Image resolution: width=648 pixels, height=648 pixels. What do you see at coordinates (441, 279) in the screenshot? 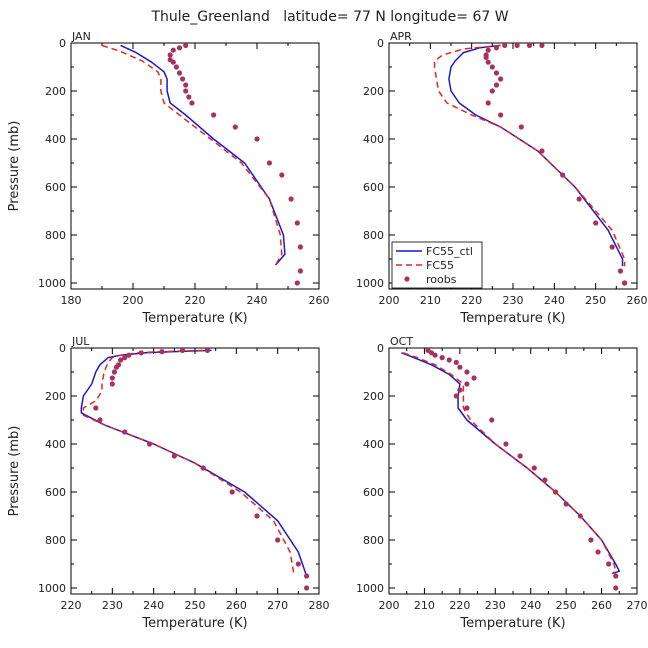
I see `legend-label: roobs` at bounding box center [441, 279].